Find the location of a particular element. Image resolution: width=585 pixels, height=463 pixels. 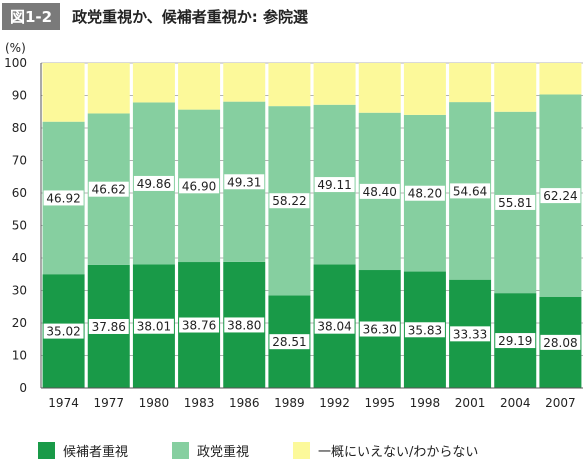

data-label: 36.30 is located at coordinates (380, 330).